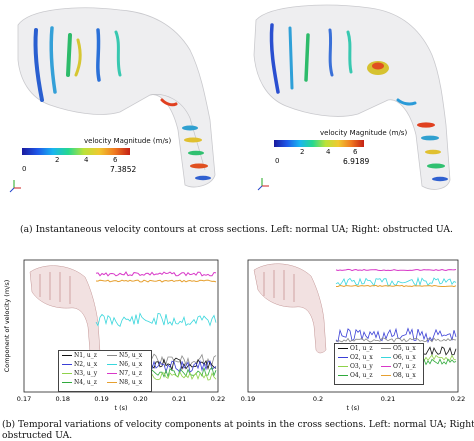 The width and height of the screenshot is (474, 441). What do you see at coordinates (124, 373) in the screenshot?
I see `legend-item: N7, u_z` at bounding box center [124, 373].